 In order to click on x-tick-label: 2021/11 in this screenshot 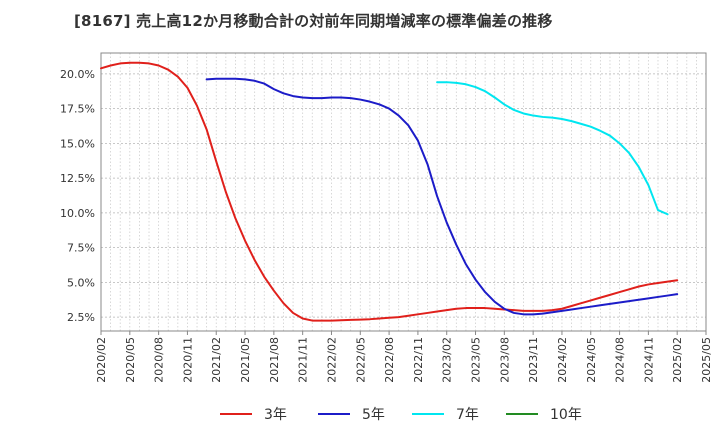, I will do `click(303, 360)`.